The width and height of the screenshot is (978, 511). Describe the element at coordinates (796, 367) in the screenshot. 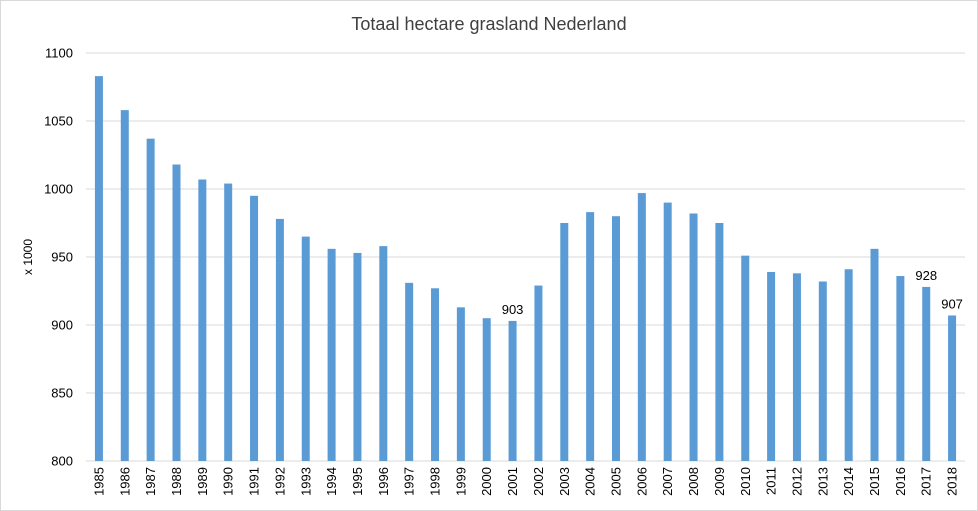

I see `bar-2012` at that location.